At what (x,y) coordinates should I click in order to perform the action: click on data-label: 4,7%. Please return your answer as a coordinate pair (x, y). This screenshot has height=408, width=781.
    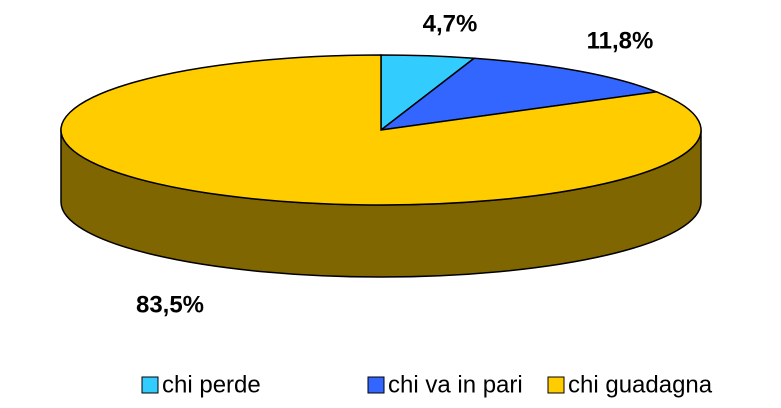
    Looking at the image, I should click on (450, 23).